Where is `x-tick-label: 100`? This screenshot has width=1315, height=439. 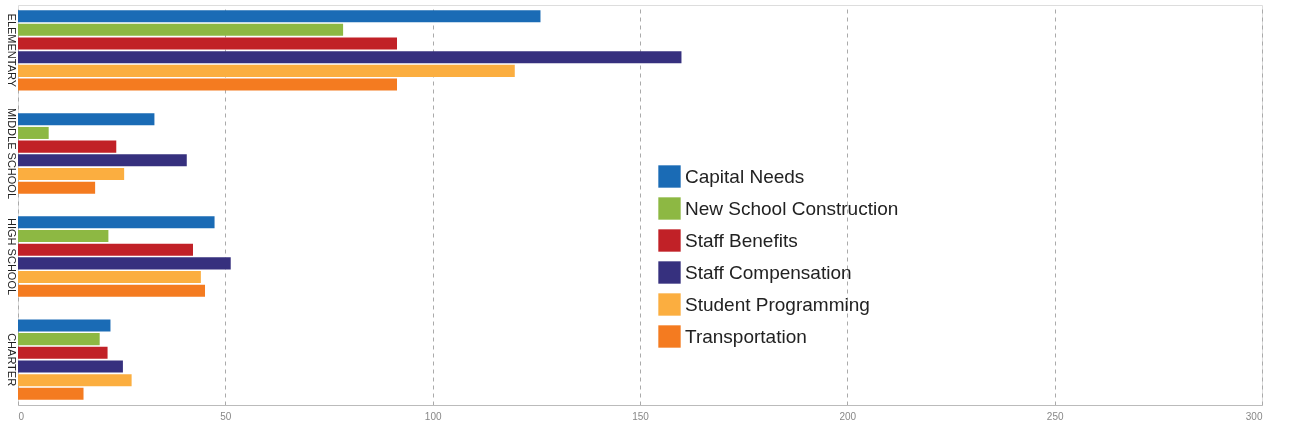 x-tick-label: 100 is located at coordinates (433, 416).